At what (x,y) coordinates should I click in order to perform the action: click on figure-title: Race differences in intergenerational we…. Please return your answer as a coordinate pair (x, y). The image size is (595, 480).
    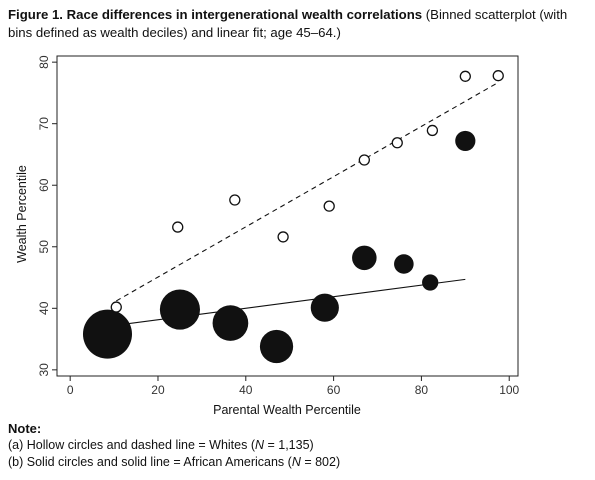
    Looking at the image, I should click on (244, 14).